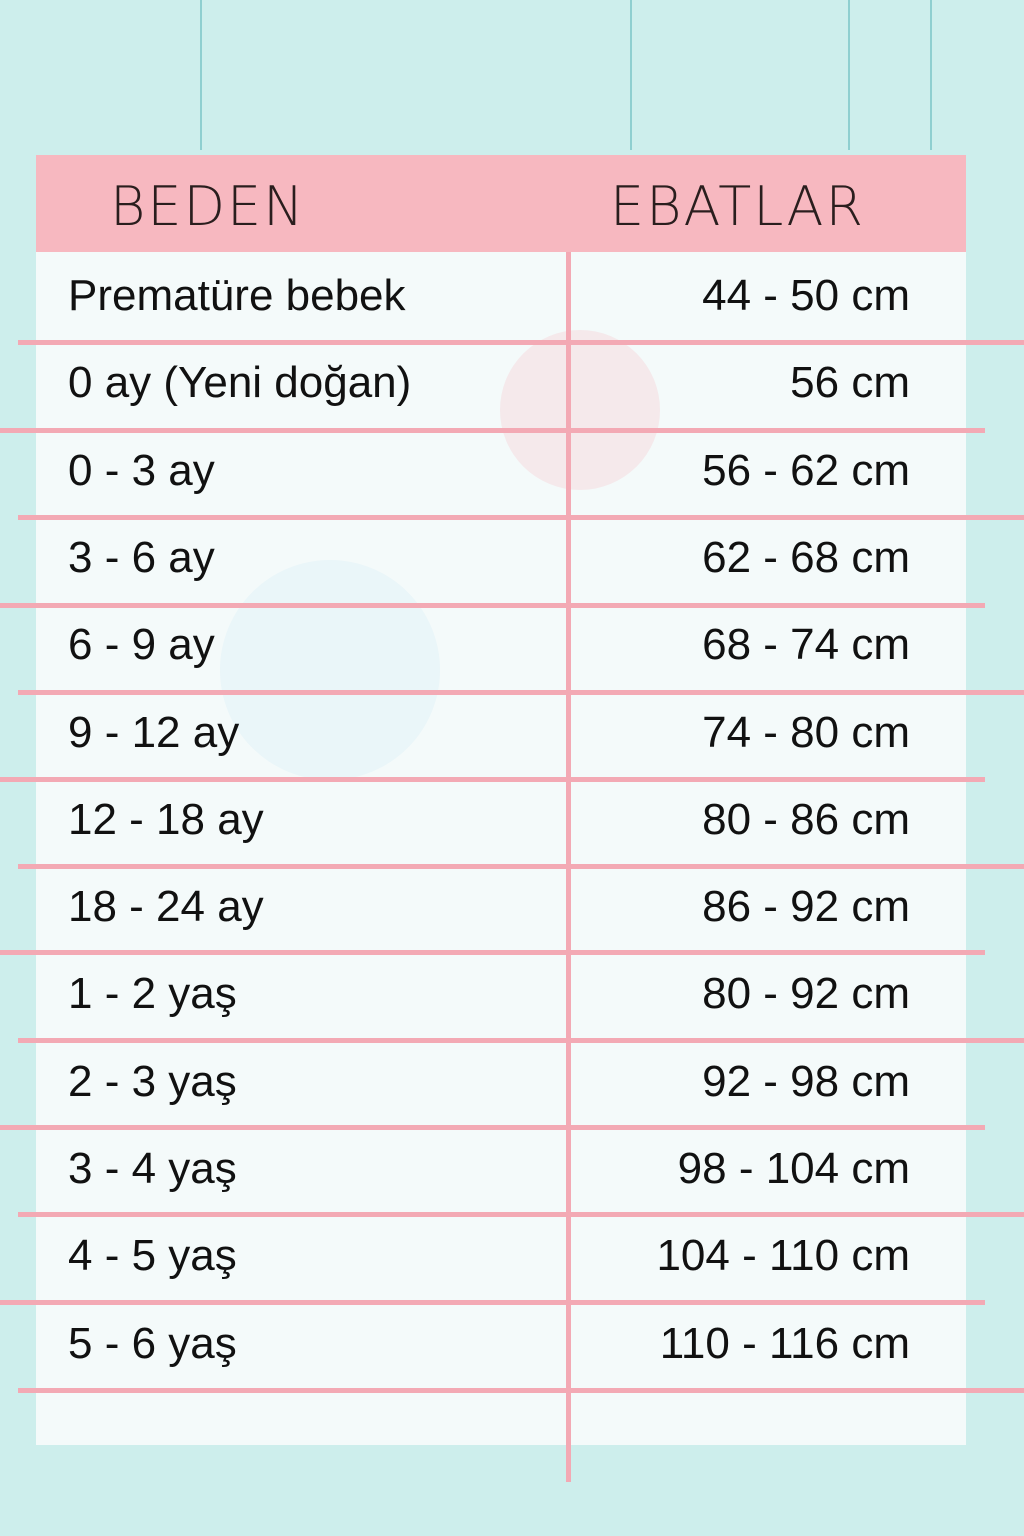 Image resolution: width=1024 pixels, height=1536 pixels. What do you see at coordinates (784, 1343) in the screenshot?
I see `size-measure: 110 - 116 cm` at bounding box center [784, 1343].